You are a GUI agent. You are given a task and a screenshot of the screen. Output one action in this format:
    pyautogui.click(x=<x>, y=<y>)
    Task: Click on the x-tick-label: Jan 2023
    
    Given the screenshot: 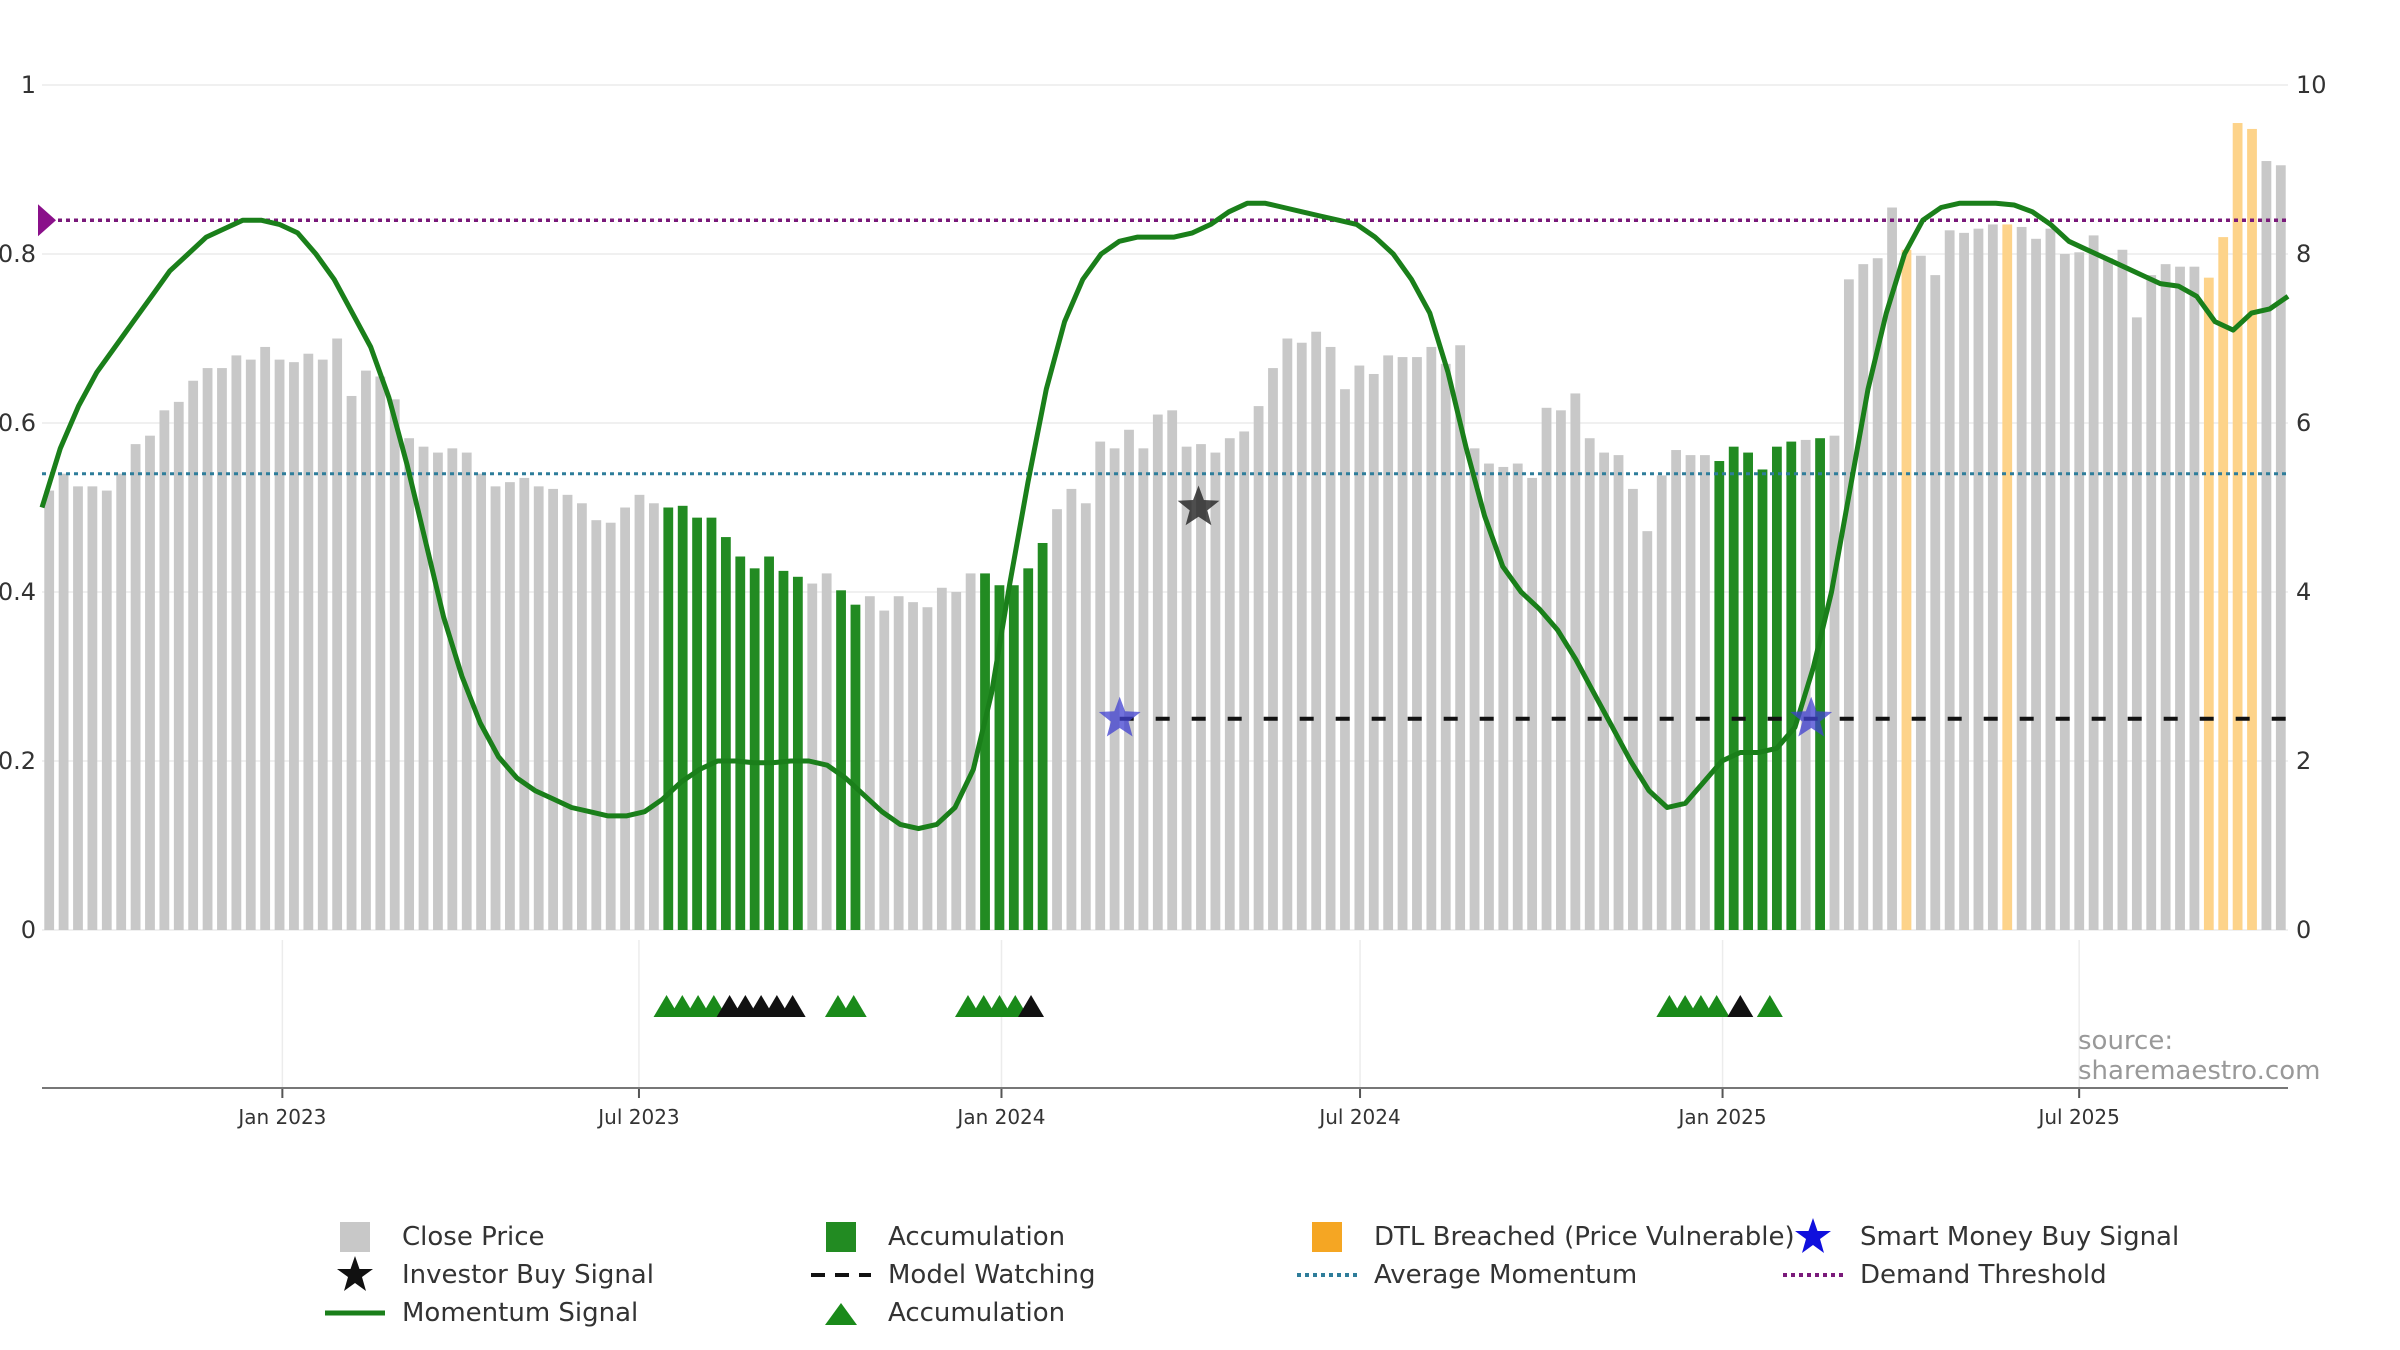 What is the action you would take?
    pyautogui.click(x=281, y=1117)
    